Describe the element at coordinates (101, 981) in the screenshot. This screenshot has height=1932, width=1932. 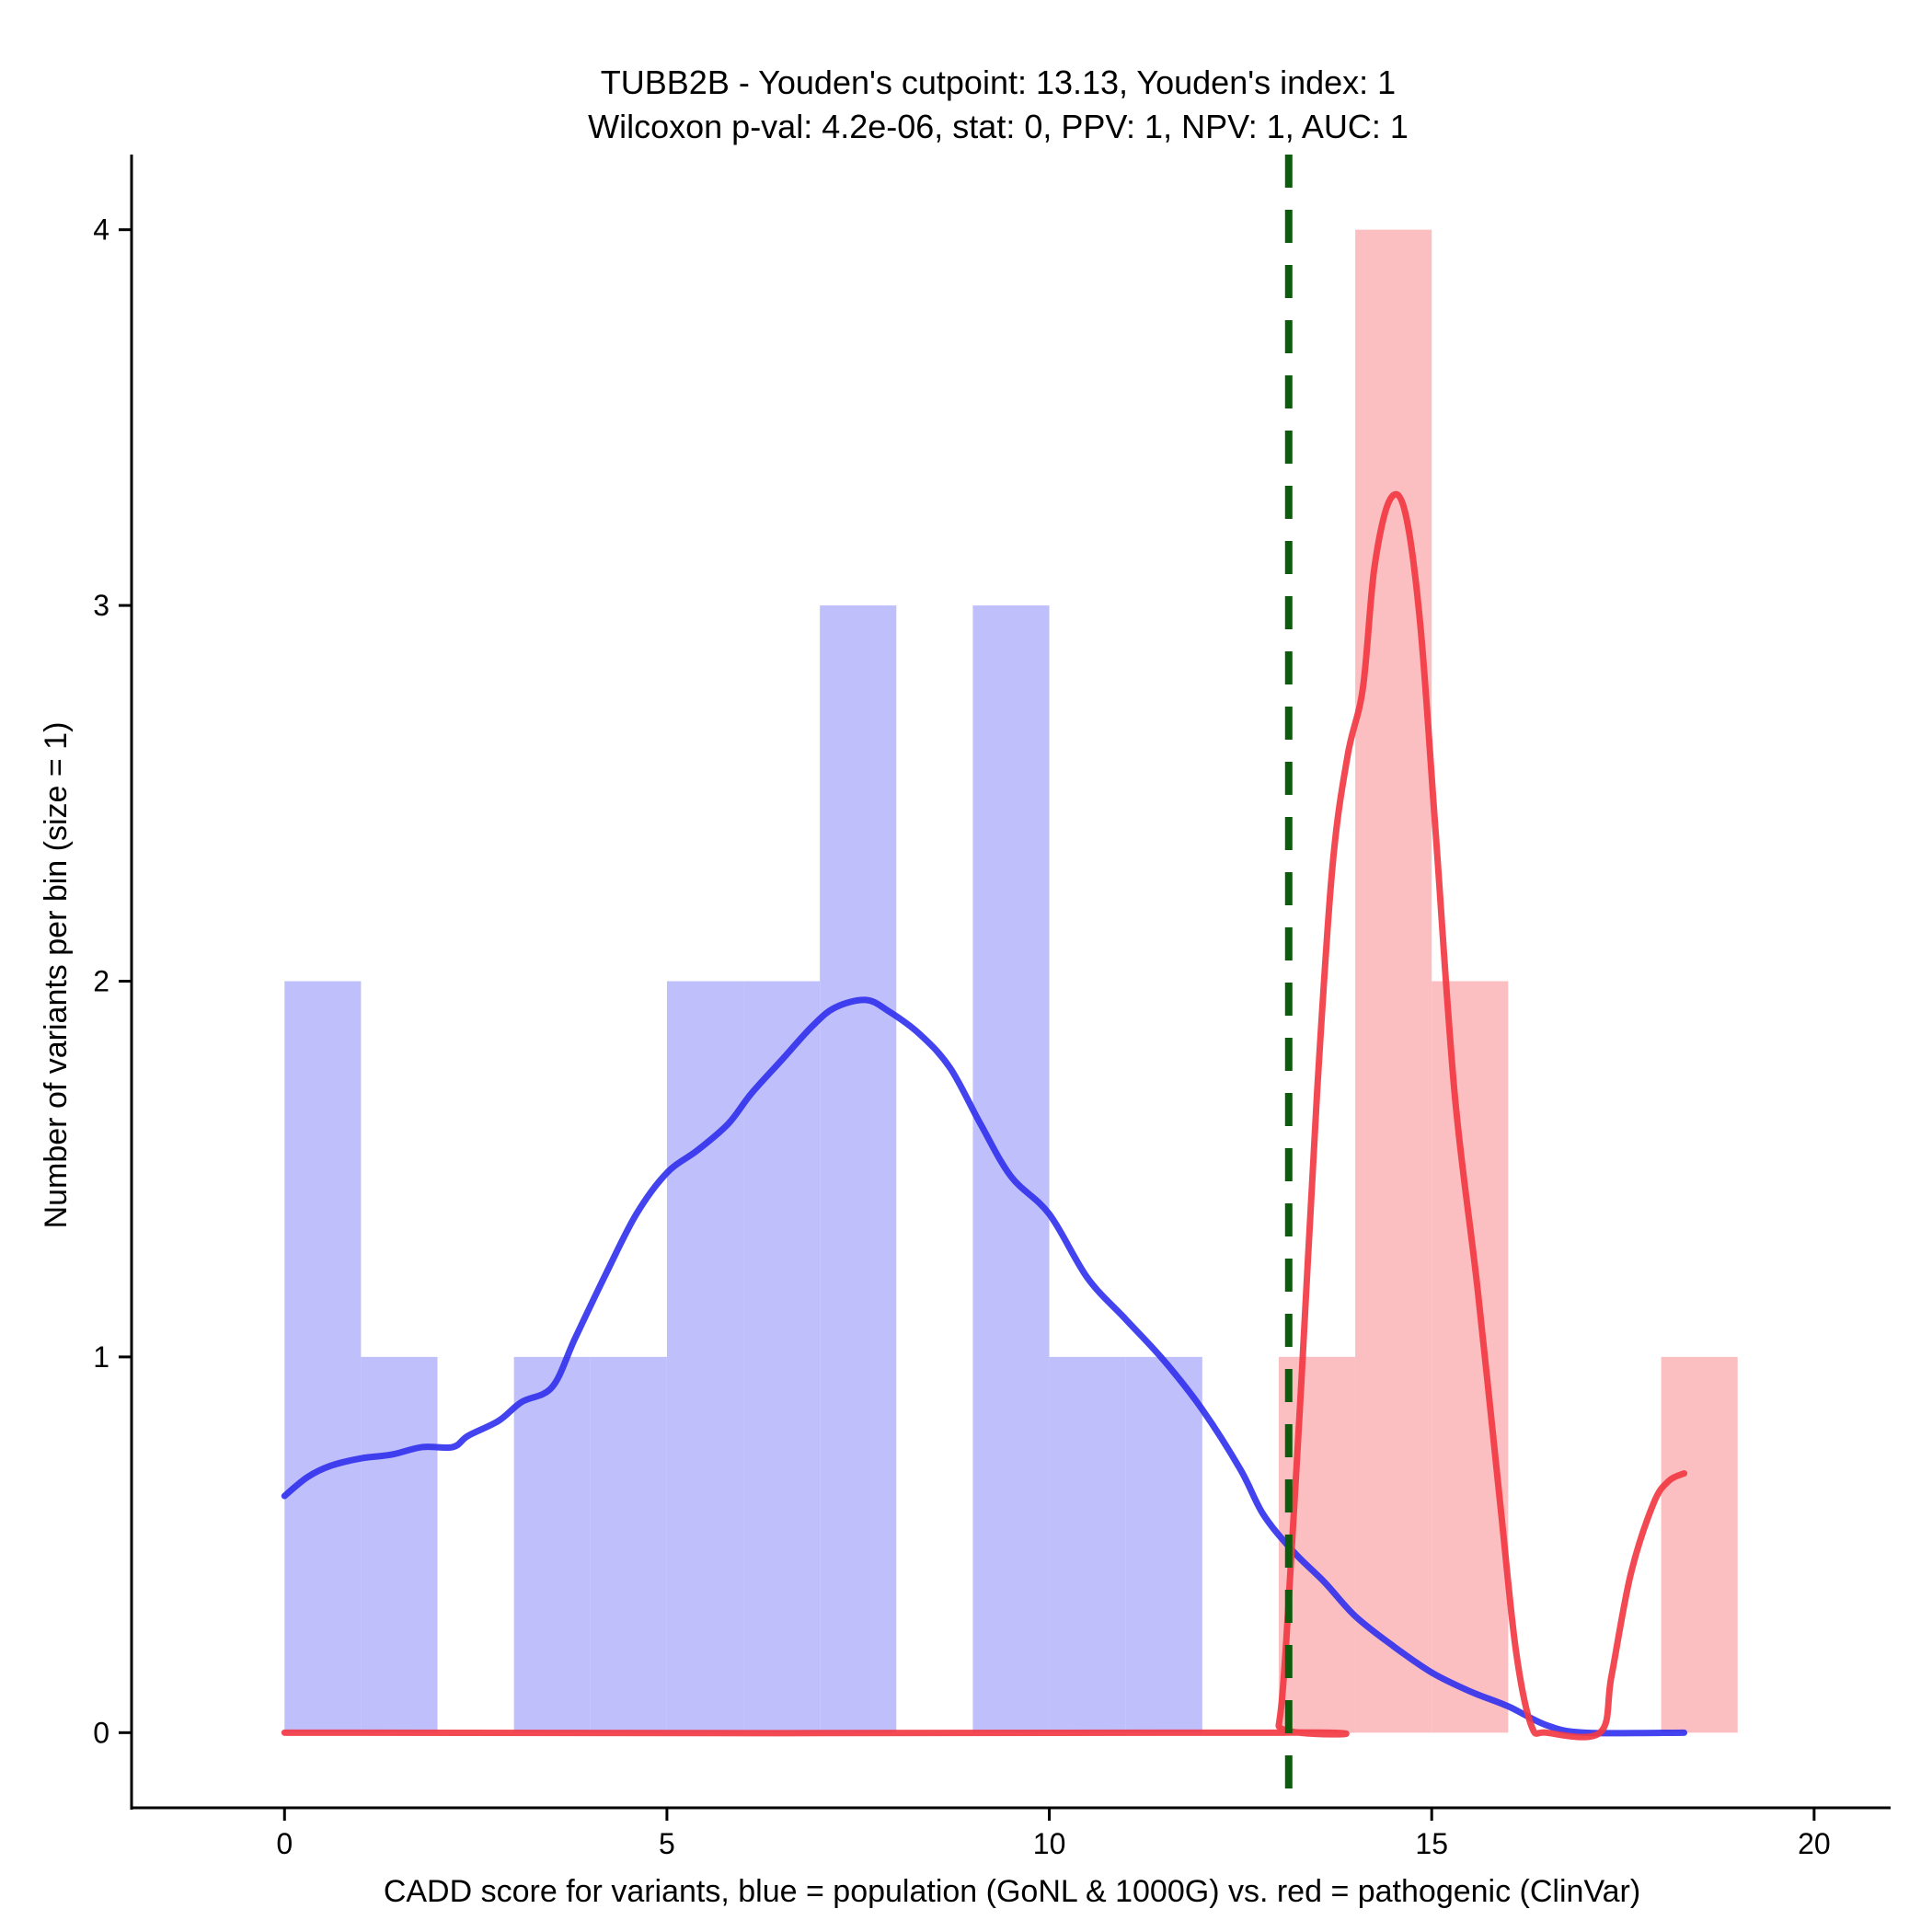
I see `y-tick-label: 2` at that location.